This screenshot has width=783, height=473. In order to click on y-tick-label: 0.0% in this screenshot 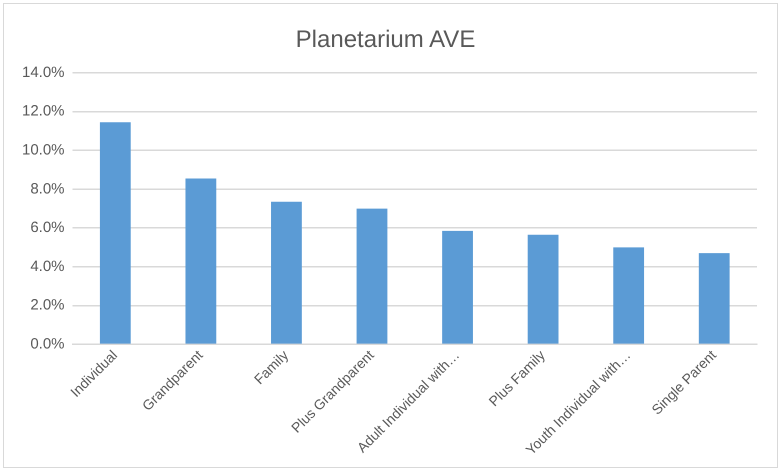, I will do `click(47, 343)`.